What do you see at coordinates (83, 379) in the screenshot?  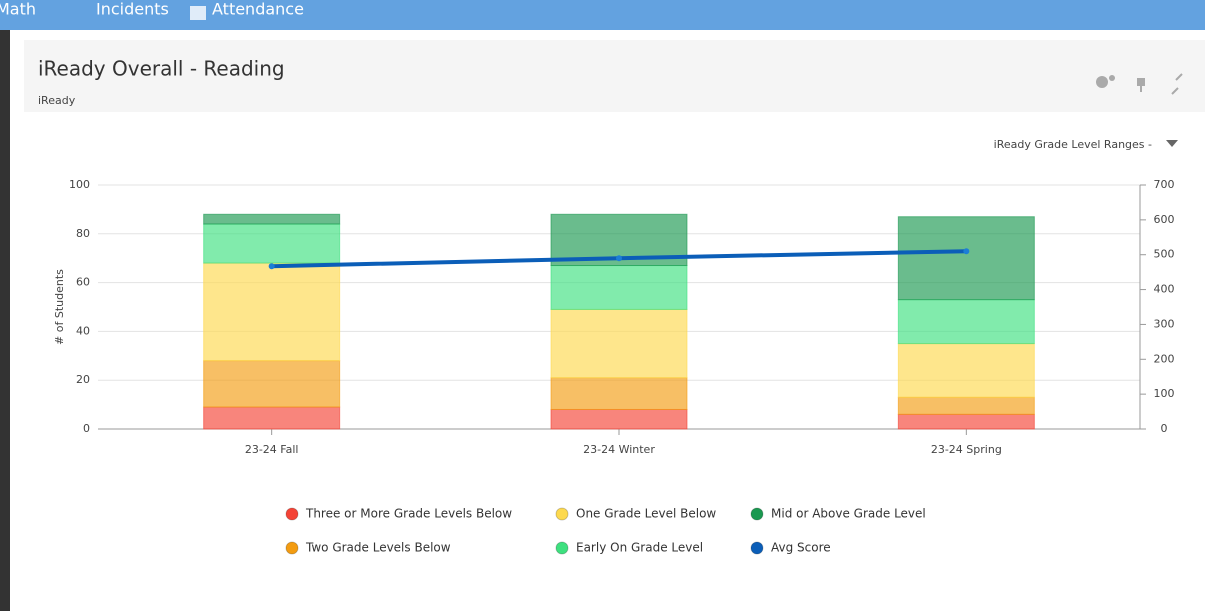 I see `y-tick-label: 20` at bounding box center [83, 379].